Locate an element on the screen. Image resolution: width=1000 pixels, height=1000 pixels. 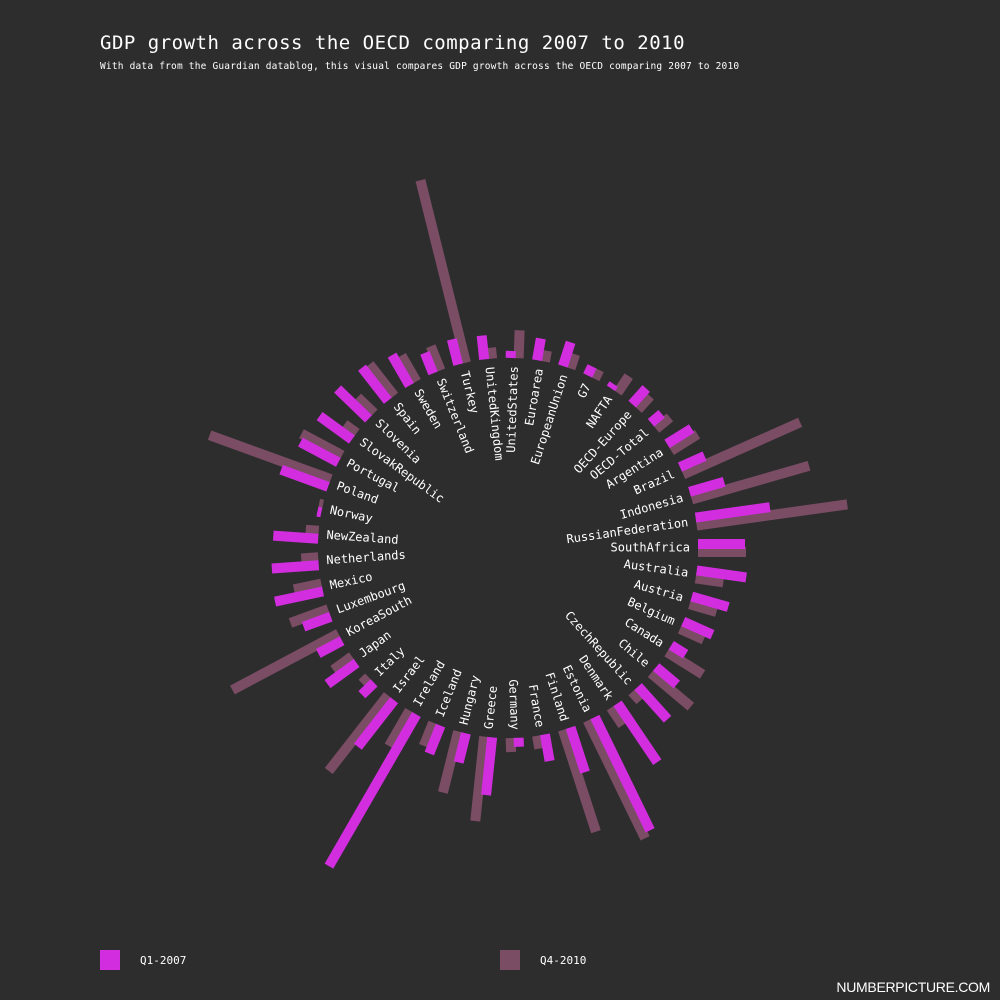
bar-q4-2010-sweden is located at coordinates (409, 368).